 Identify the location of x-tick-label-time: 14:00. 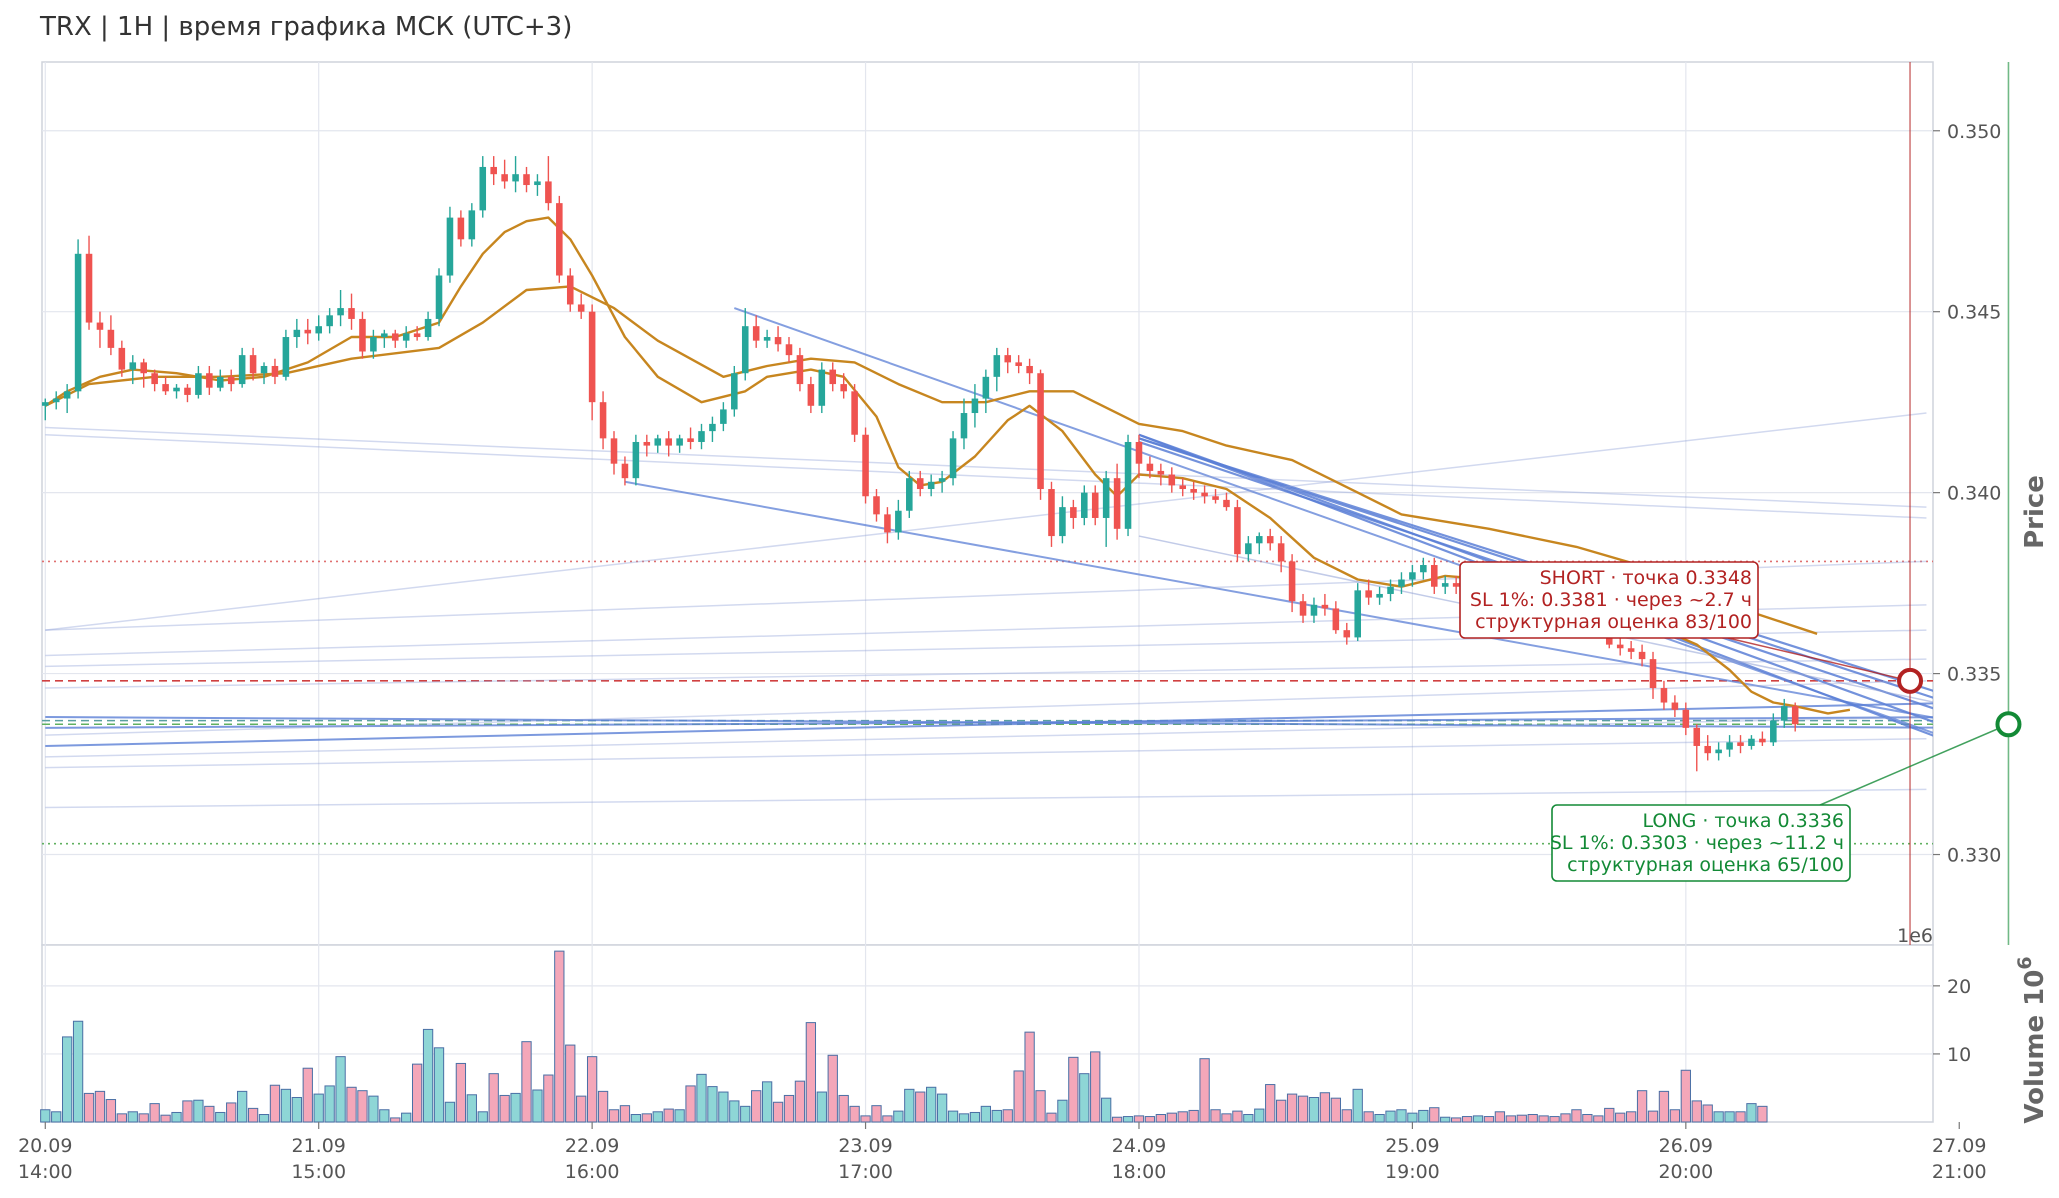
(45, 1172).